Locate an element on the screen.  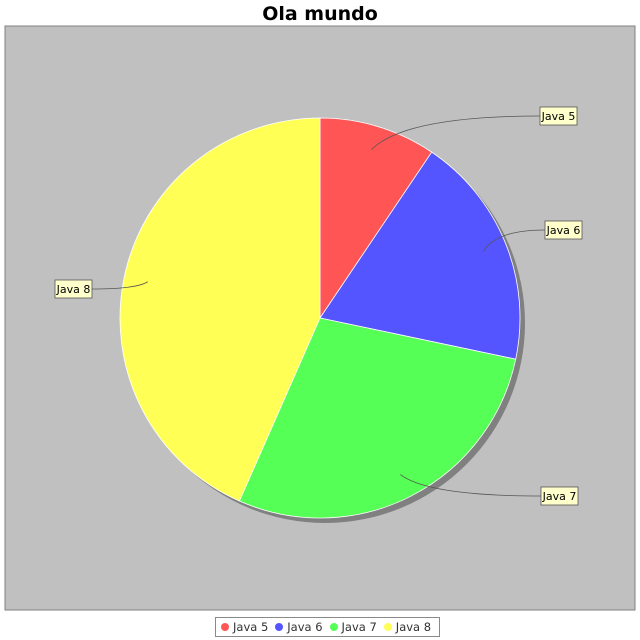
legend-item-java-5: Java 5 is located at coordinates (246, 627).